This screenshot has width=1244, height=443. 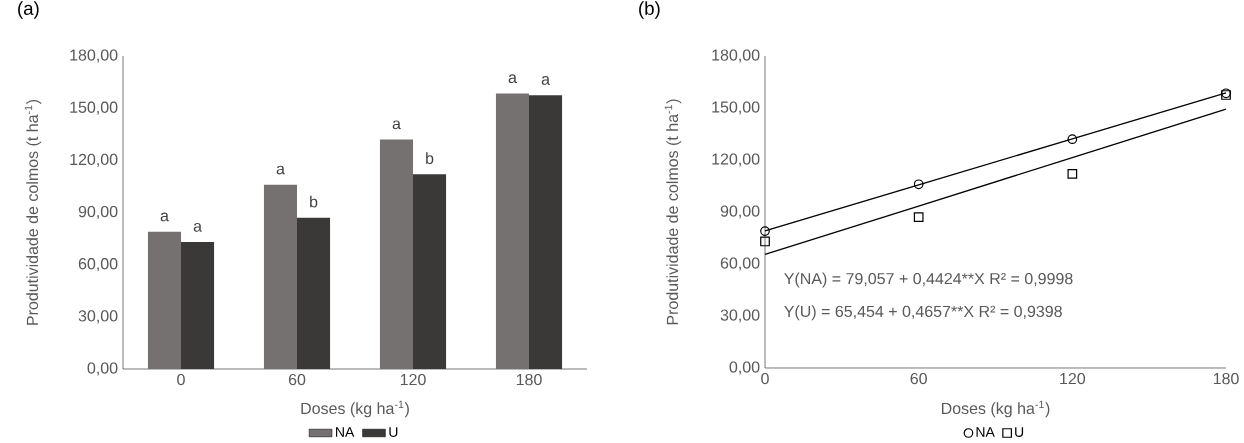 What do you see at coordinates (923, 313) in the screenshot?
I see `annotation: Y(U) = 65,454 + 0,4657**X R² = 0,9398` at bounding box center [923, 313].